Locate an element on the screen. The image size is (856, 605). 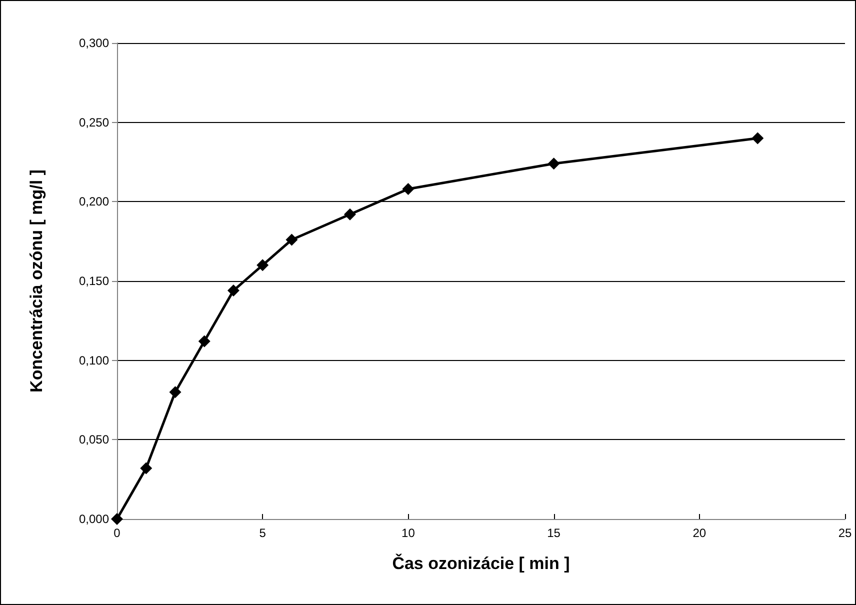
y-tick-label: 0,250 is located at coordinates (94, 122).